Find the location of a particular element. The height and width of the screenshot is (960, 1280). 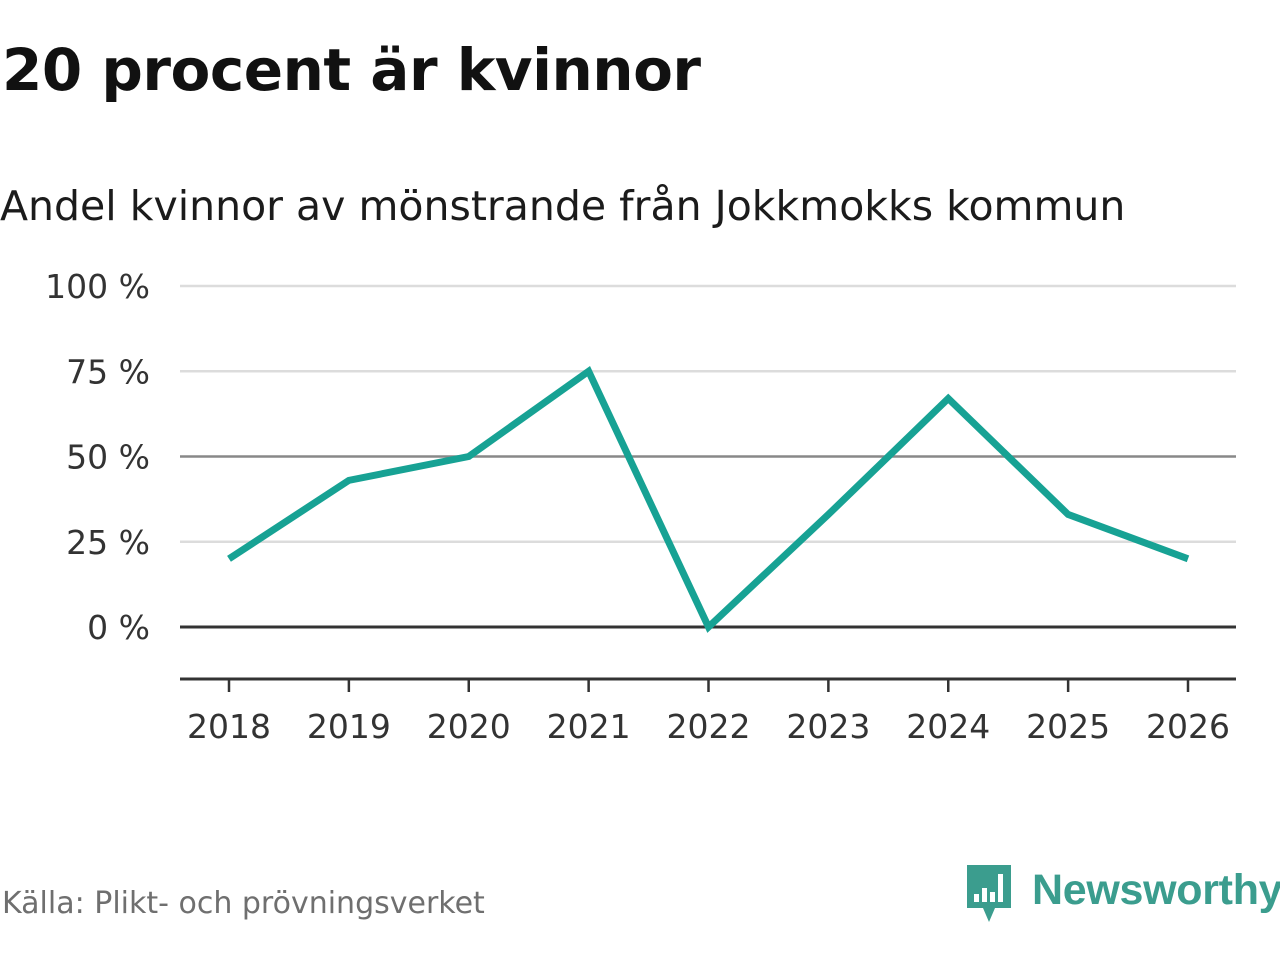

y-tick-label: 75 % is located at coordinates (108, 371).